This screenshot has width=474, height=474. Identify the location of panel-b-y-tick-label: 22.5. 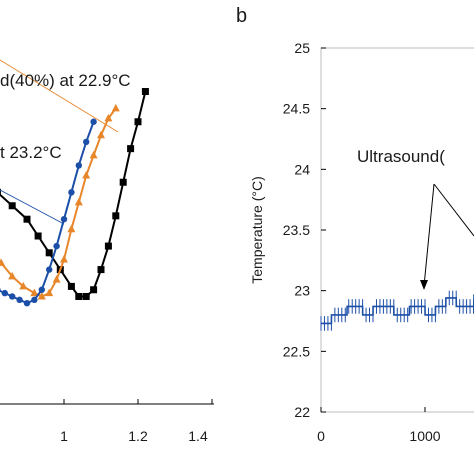
(296, 351).